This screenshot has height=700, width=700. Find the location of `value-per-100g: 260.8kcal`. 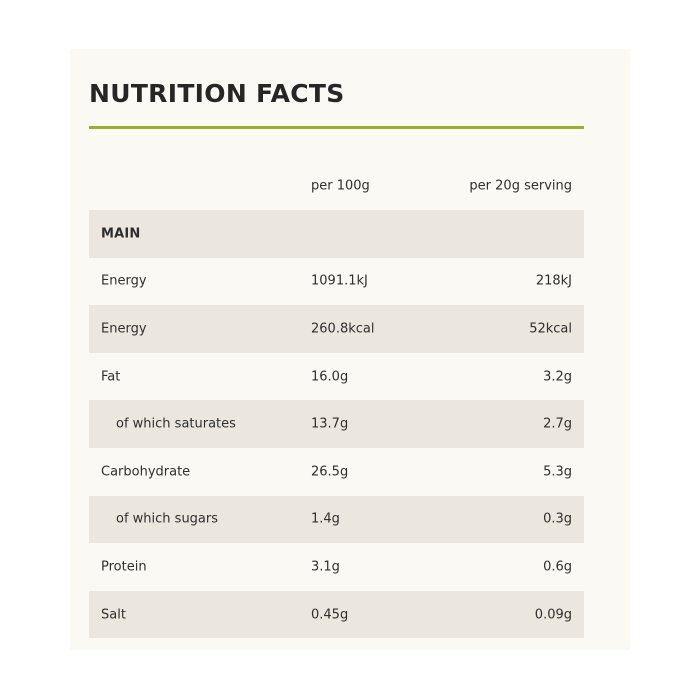

value-per-100g: 260.8kcal is located at coordinates (343, 329).